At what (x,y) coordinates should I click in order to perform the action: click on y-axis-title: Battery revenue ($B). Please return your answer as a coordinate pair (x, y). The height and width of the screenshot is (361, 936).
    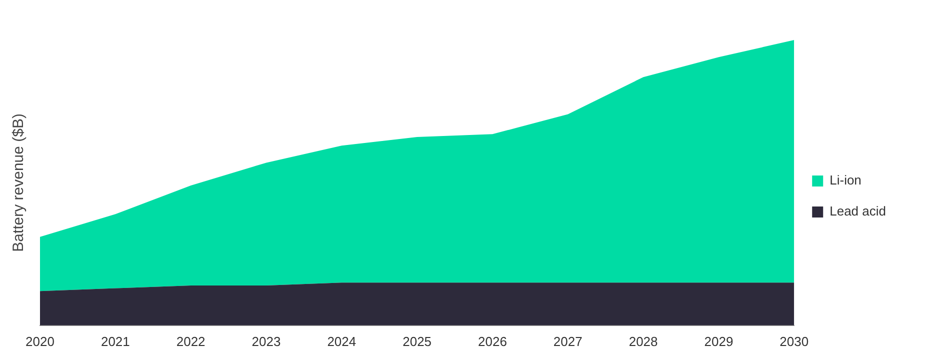
    Looking at the image, I should click on (19, 182).